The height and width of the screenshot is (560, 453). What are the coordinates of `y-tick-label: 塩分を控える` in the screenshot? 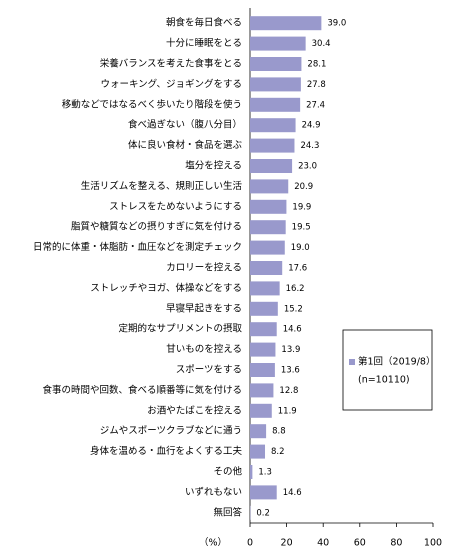 It's located at (213, 166).